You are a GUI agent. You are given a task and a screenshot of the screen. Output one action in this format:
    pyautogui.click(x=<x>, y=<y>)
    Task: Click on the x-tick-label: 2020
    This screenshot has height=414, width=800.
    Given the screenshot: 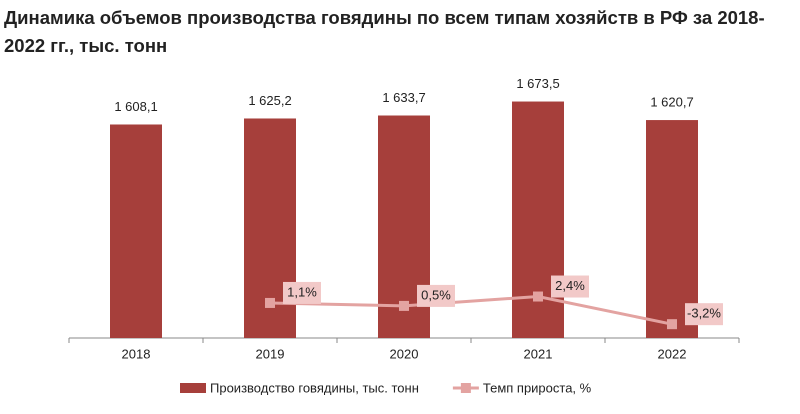 What is the action you would take?
    pyautogui.click(x=404, y=353)
    